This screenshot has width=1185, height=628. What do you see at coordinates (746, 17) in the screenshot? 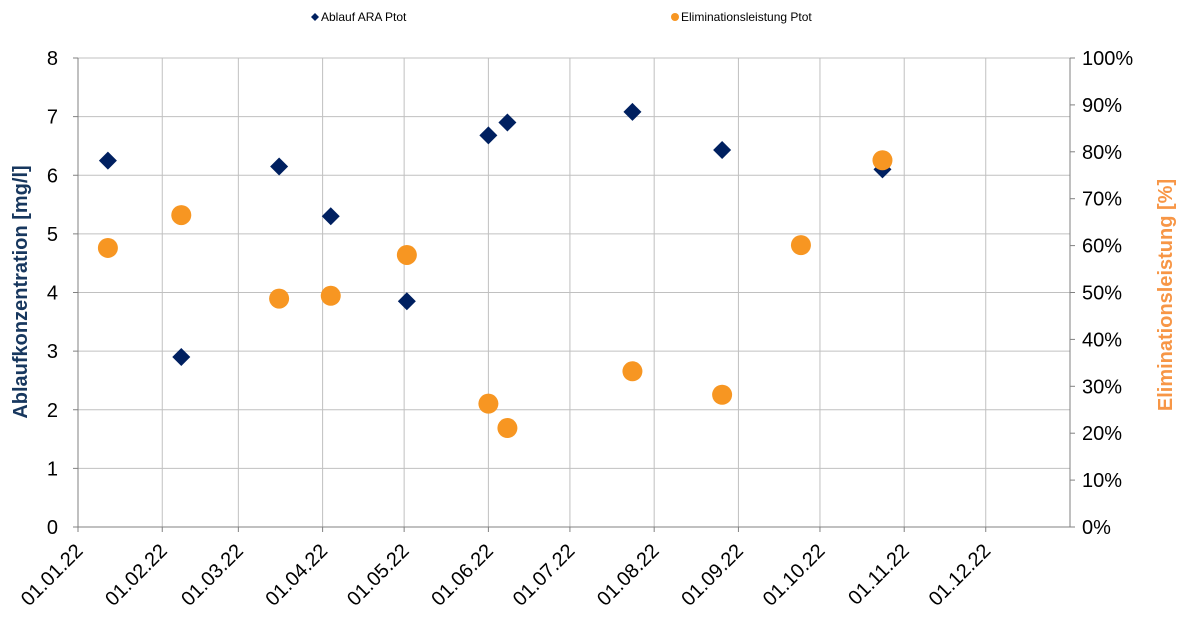
I see `legend-label-elimination: Eliminationsleistung Ptot` at bounding box center [746, 17].